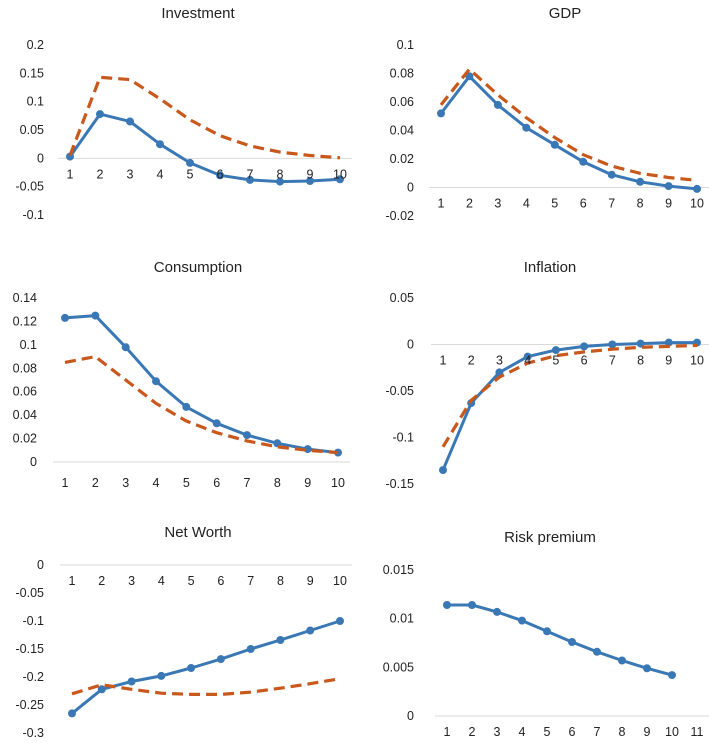 This screenshot has height=744, width=709. I want to click on y-tick-label: -0.02, so click(400, 216).